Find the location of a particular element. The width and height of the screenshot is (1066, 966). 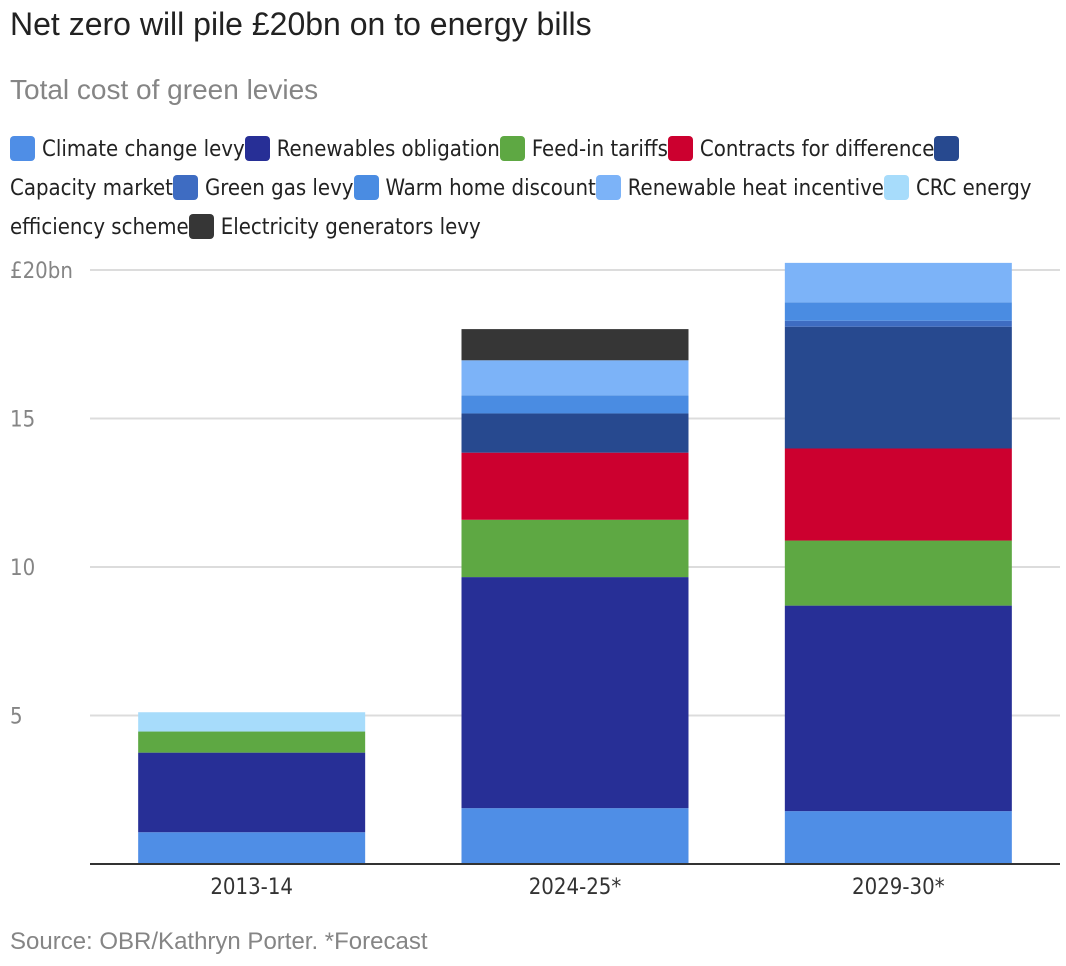

legend-label: Electricity generators levy is located at coordinates (350, 227).